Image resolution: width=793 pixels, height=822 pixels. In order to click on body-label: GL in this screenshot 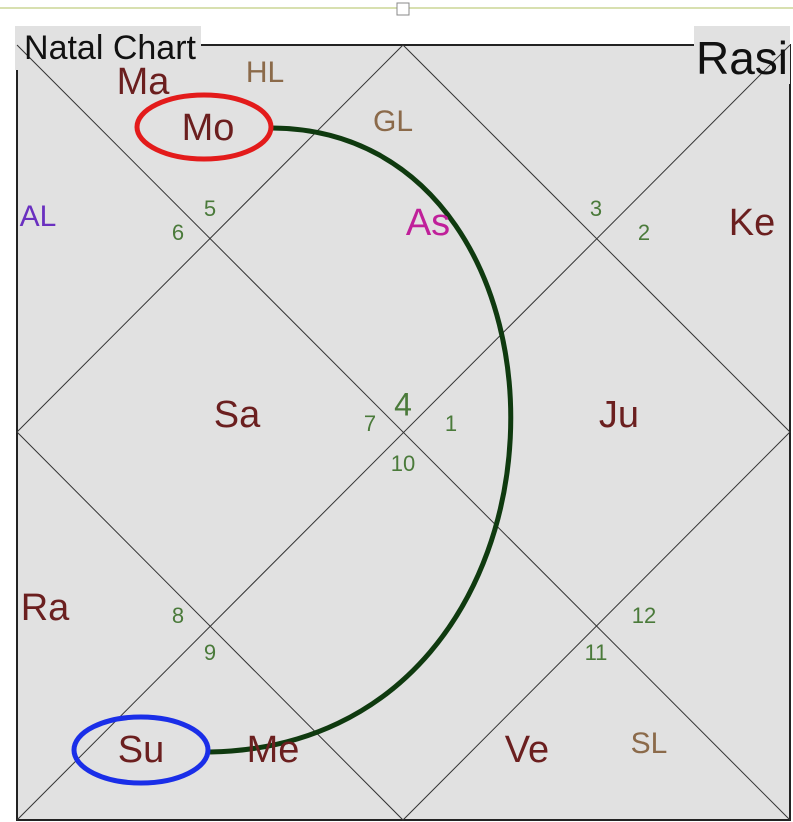, I will do `click(393, 121)`.